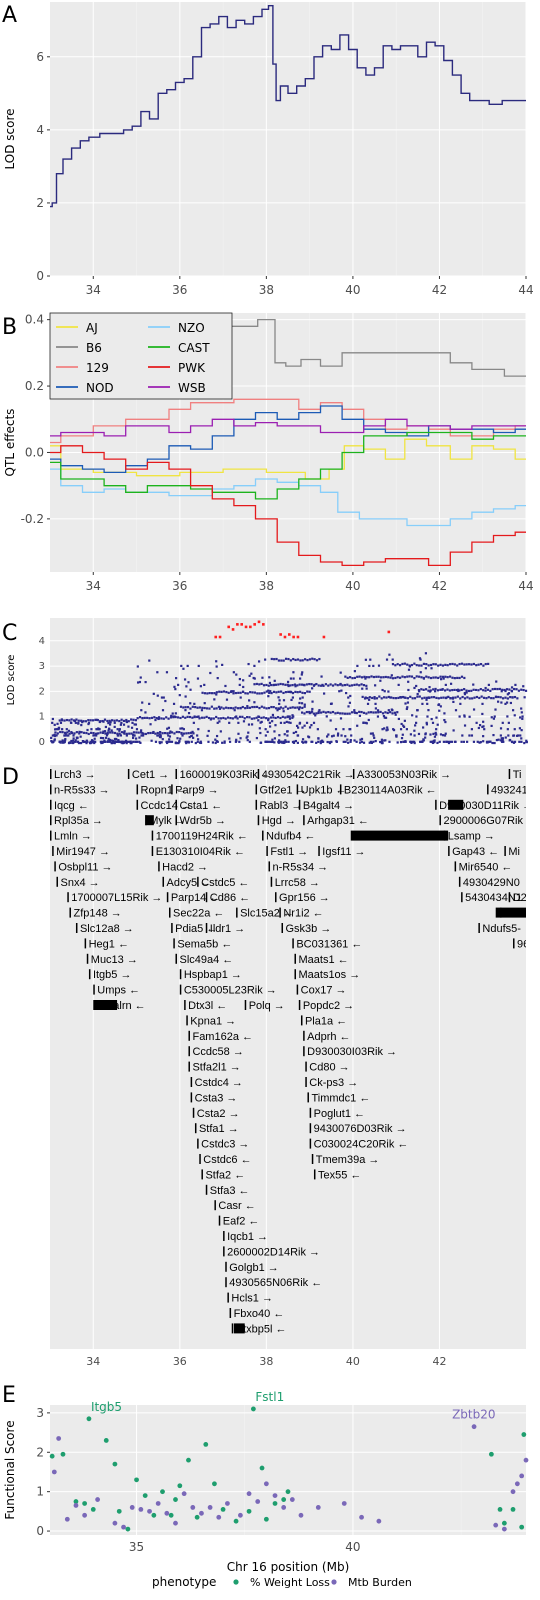  I want to click on snp-point-significant, so click(285, 637).